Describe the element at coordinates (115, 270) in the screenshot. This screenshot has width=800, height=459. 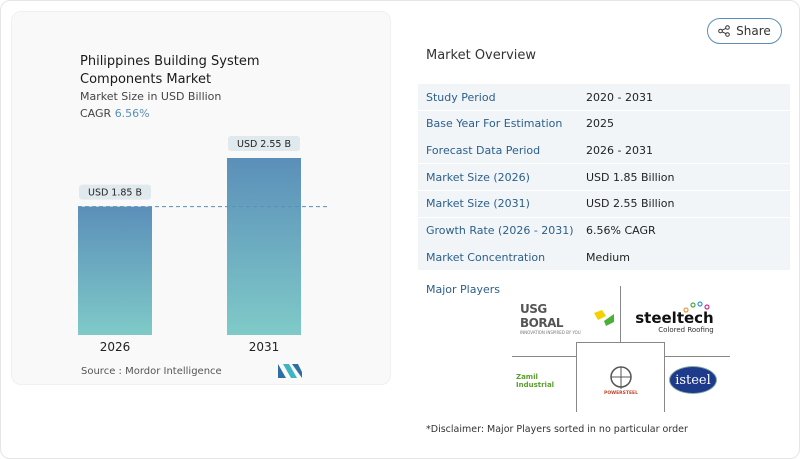
I see `bar-2026` at that location.